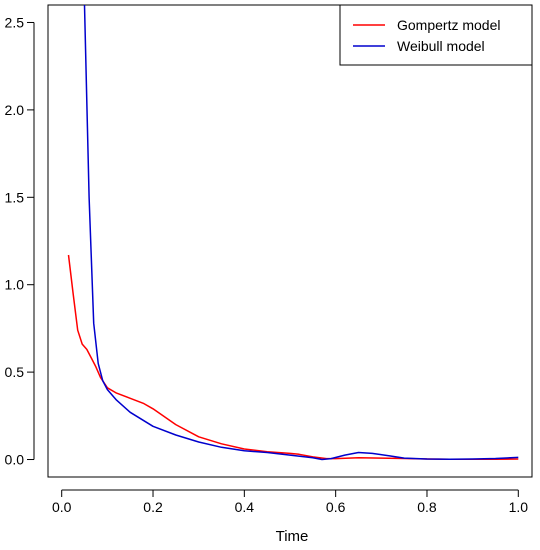 The image size is (540, 550). I want to click on y-tick-label: 0.5, so click(15, 372).